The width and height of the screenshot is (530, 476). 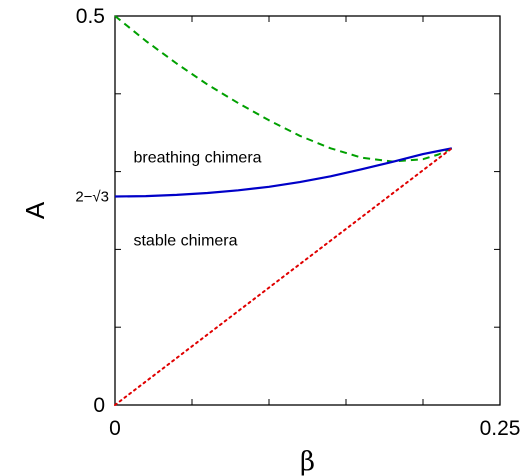 What do you see at coordinates (35, 210) in the screenshot?
I see `y-axis-label: A` at bounding box center [35, 210].